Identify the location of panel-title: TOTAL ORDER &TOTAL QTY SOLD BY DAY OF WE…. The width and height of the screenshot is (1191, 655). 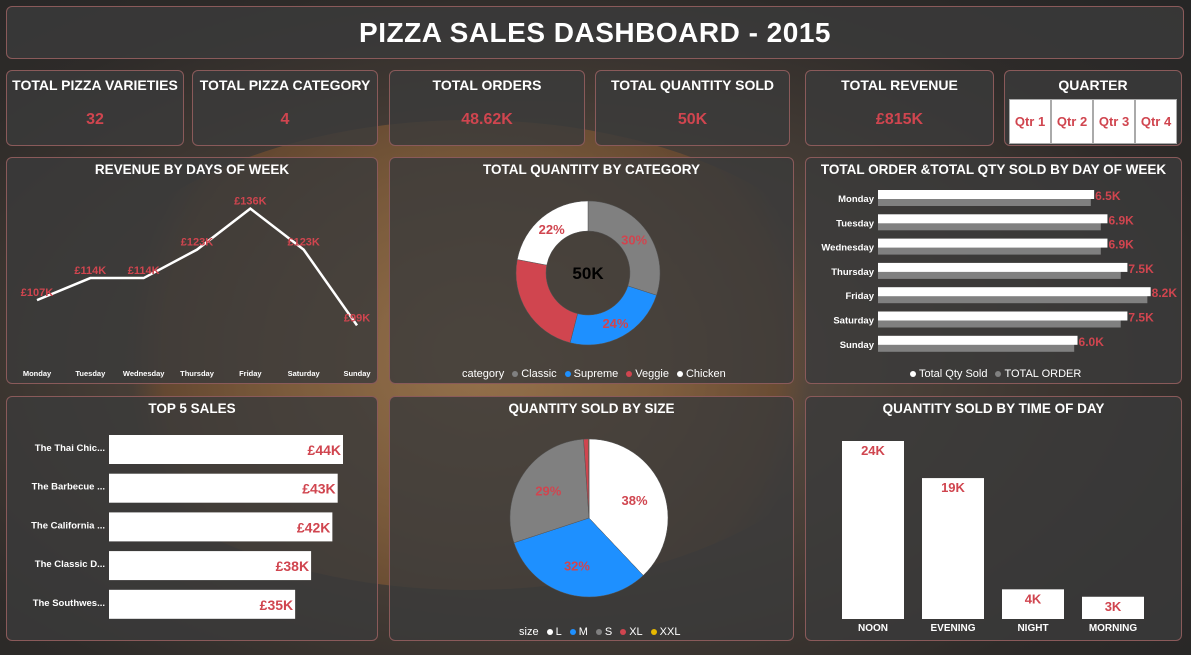
(993, 169).